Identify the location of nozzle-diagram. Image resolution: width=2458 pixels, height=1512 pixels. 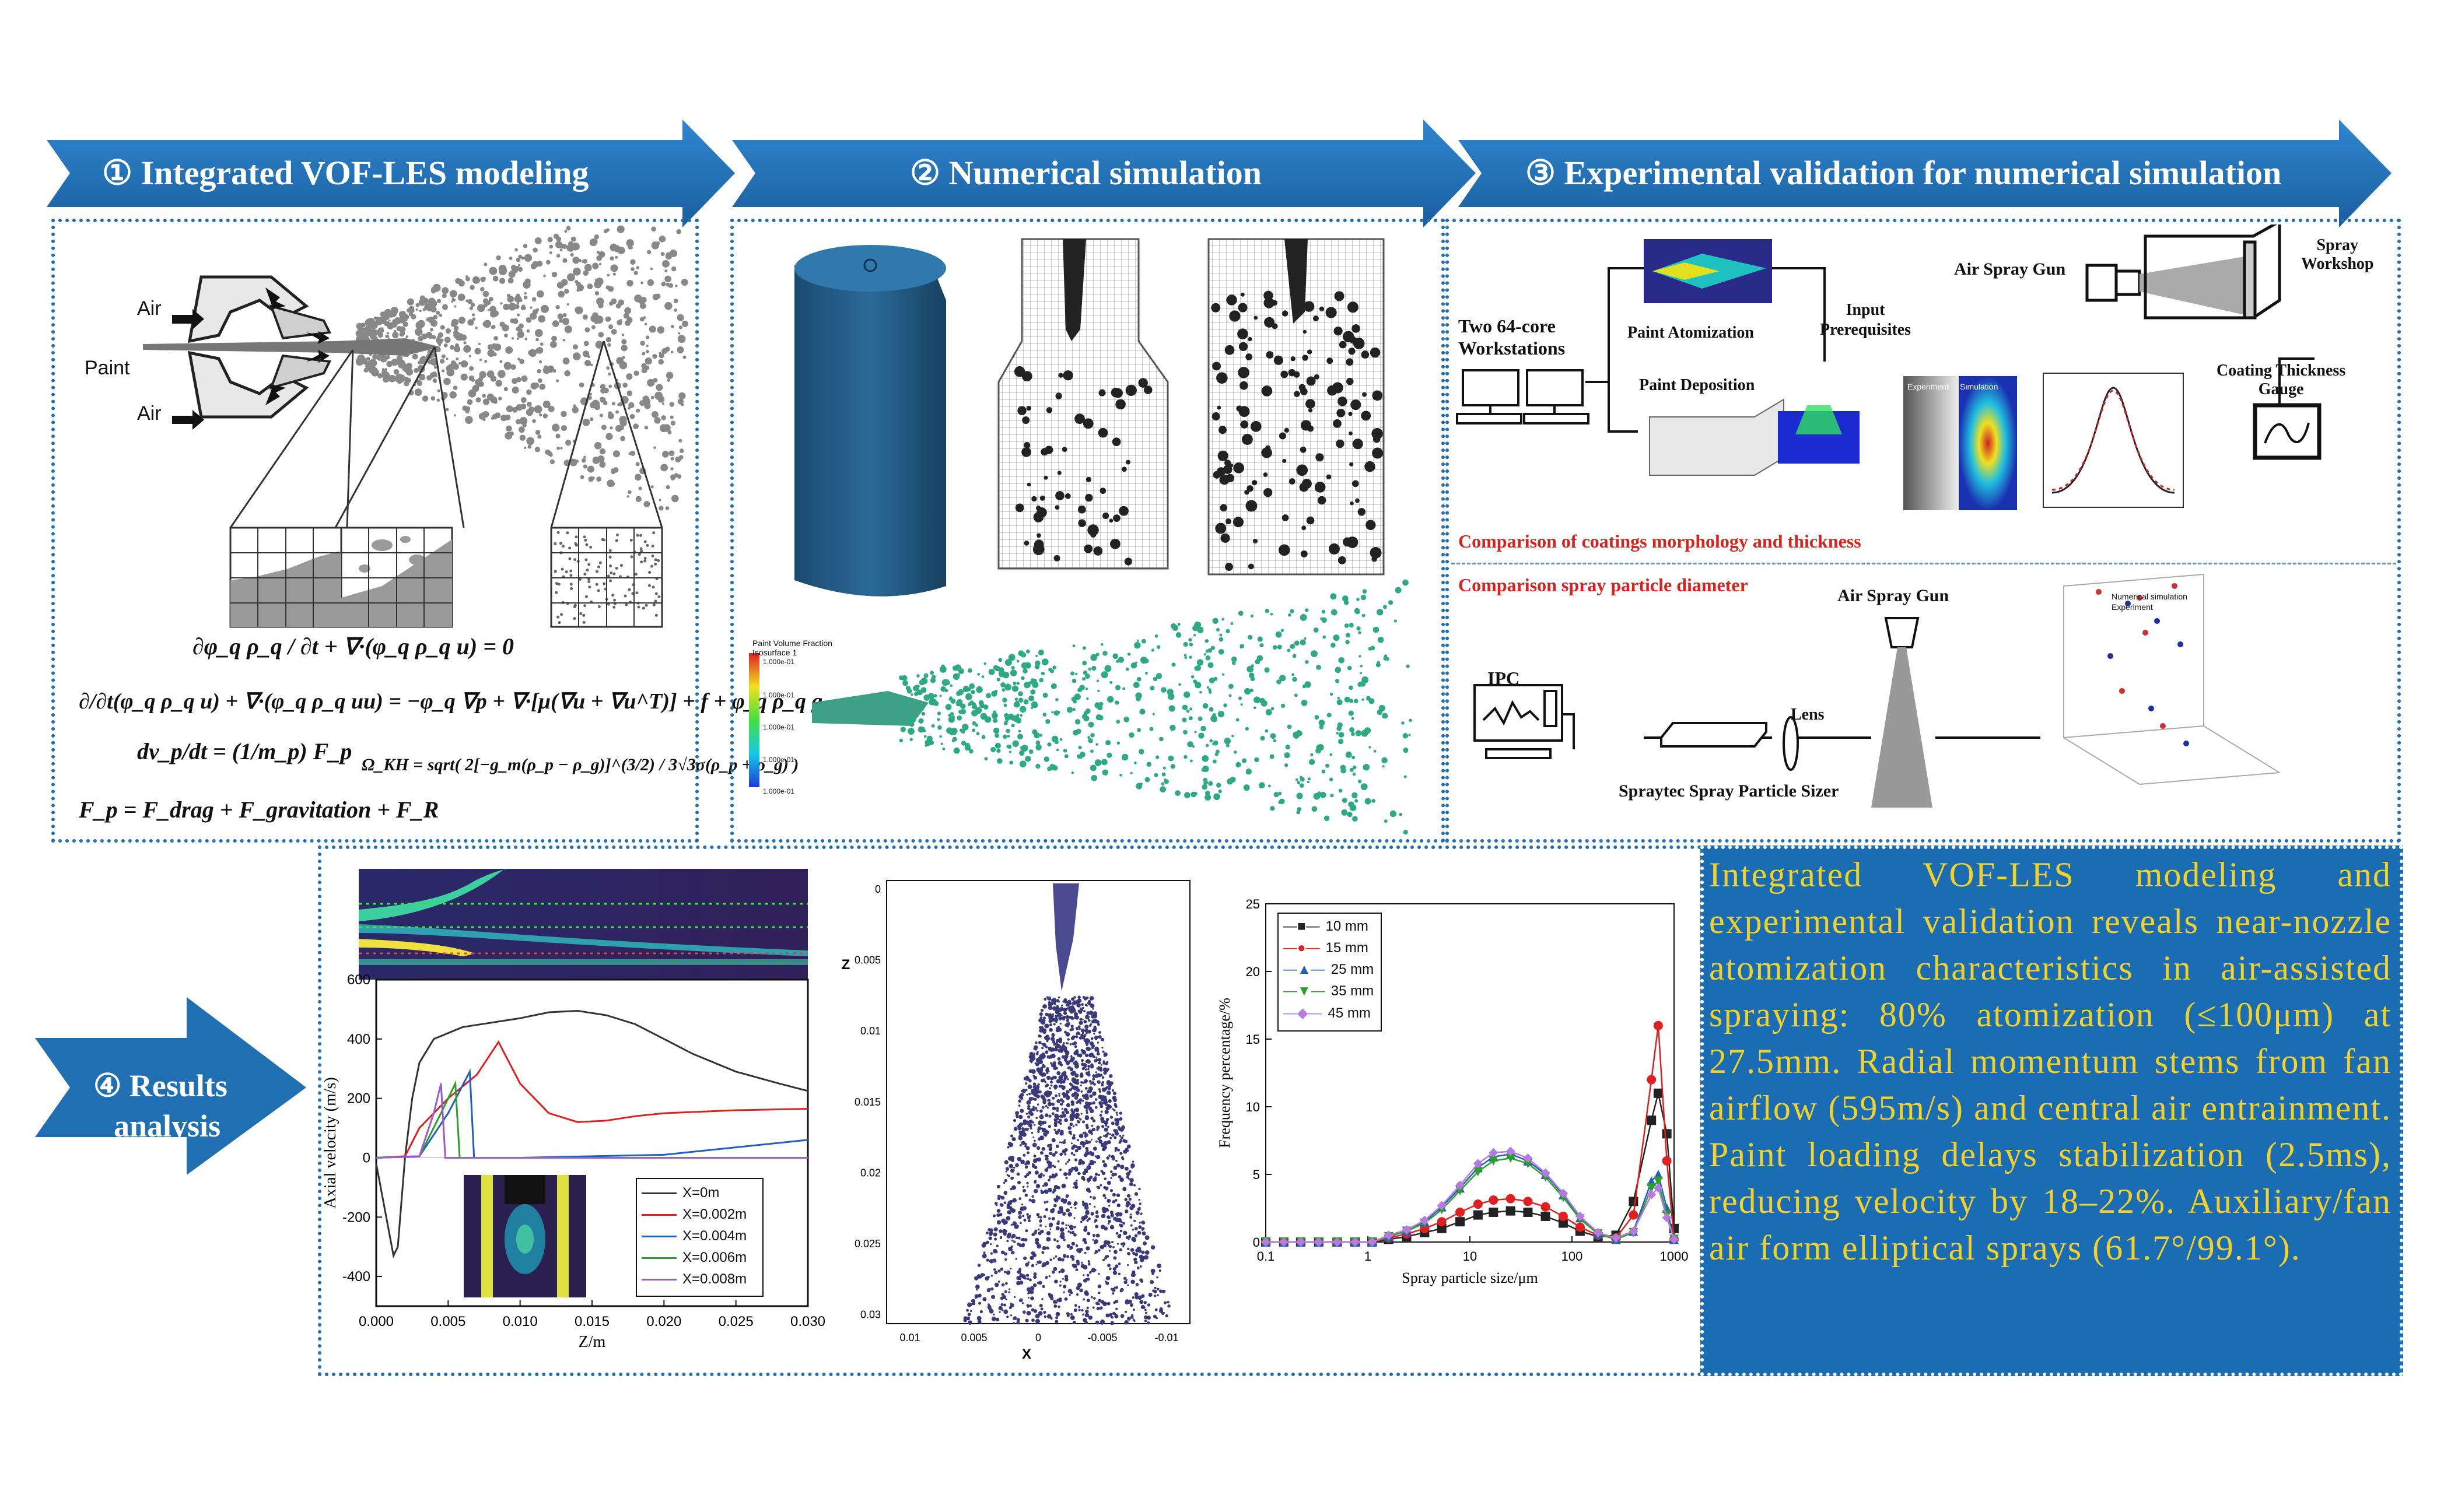
(416, 426).